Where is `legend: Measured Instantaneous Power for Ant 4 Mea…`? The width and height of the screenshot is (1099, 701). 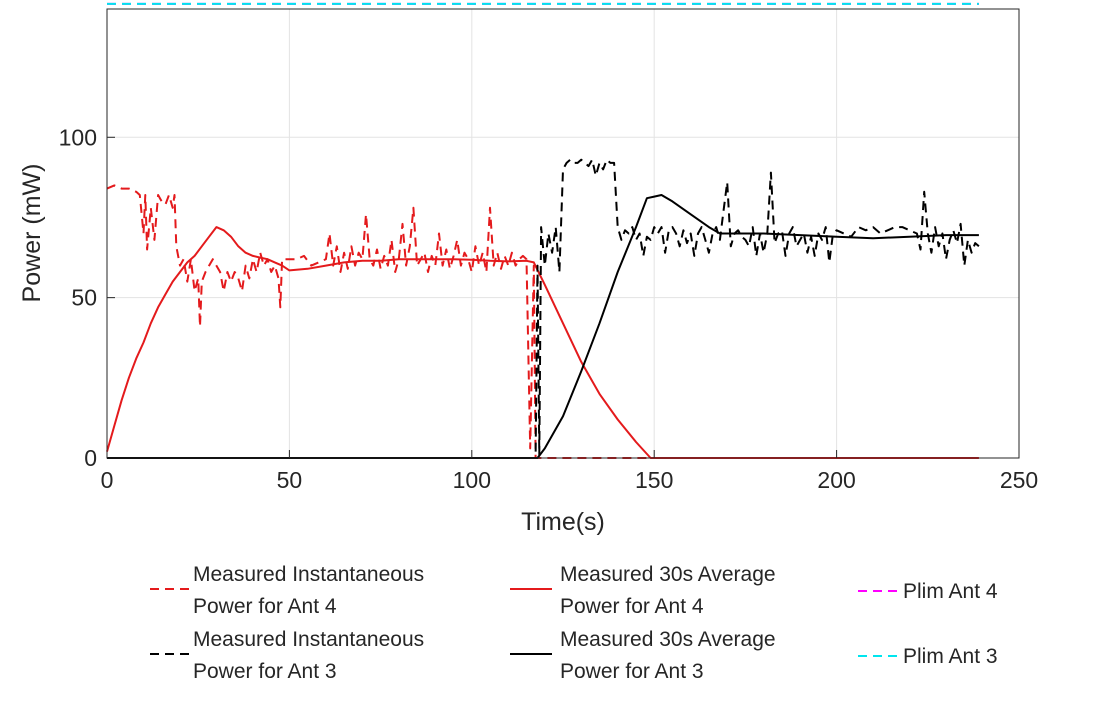
legend: Measured Instantaneous Power for Ant 4 Mea… is located at coordinates (574, 623).